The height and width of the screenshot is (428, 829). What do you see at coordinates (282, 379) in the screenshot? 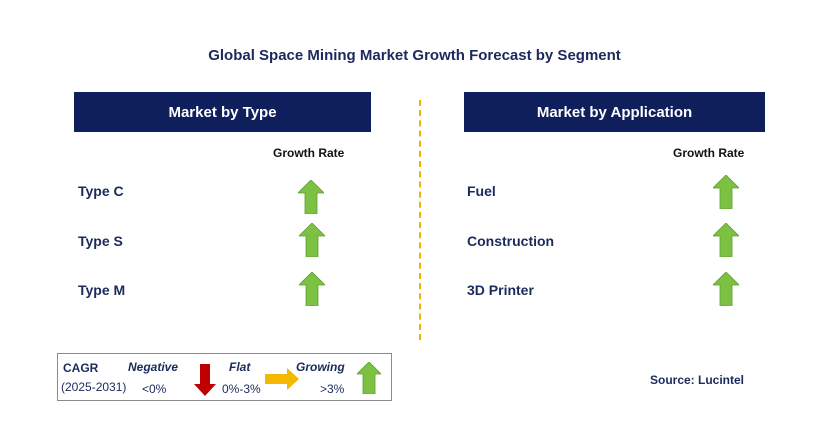
I see `flat-arrow-icon` at bounding box center [282, 379].